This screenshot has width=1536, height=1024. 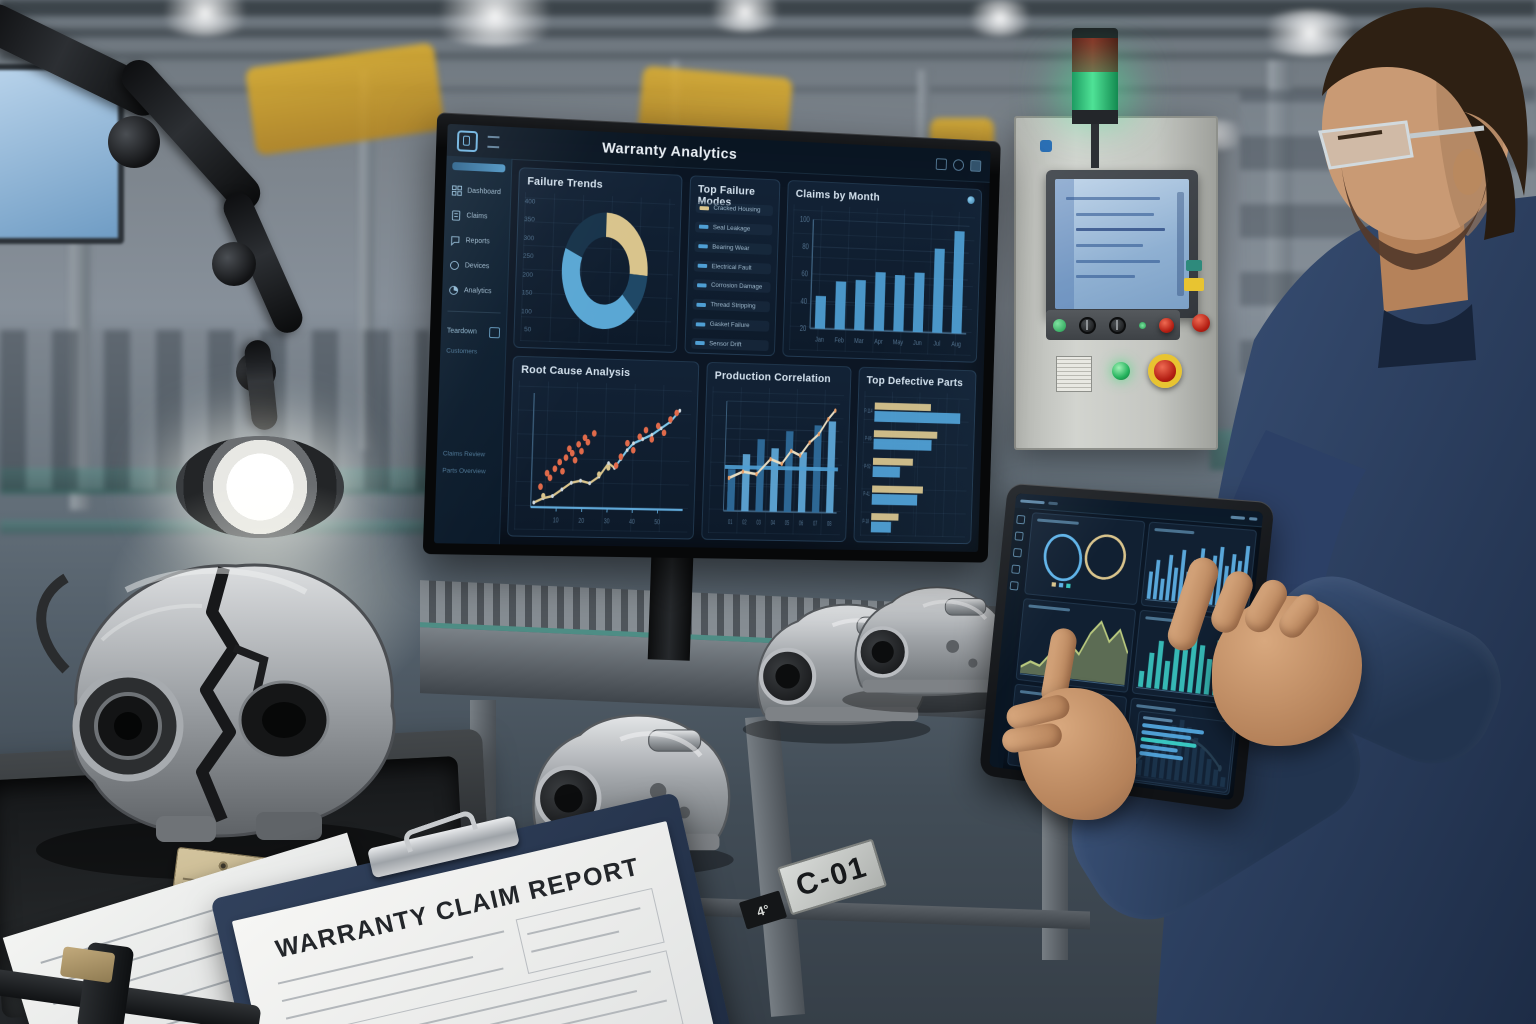 What do you see at coordinates (464, 454) in the screenshot?
I see `sidebar-footer-link-1: Claims Review` at bounding box center [464, 454].